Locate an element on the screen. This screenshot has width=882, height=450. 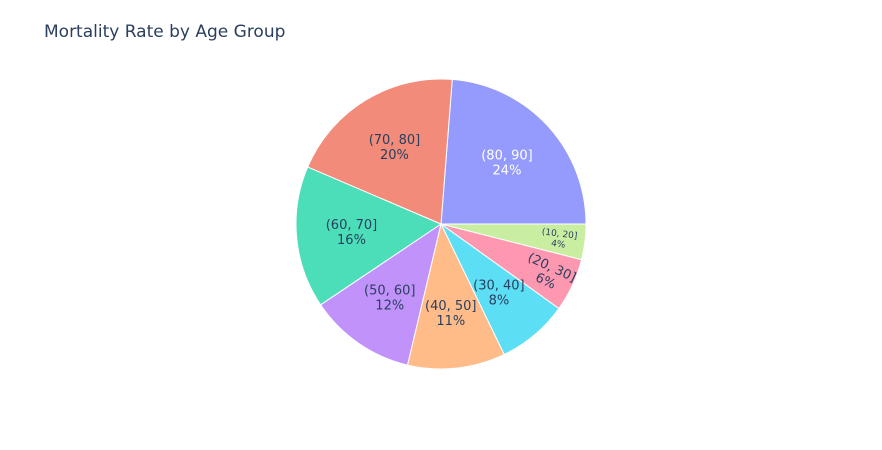
slice-label: (70, 80] 20% is located at coordinates (395, 148).